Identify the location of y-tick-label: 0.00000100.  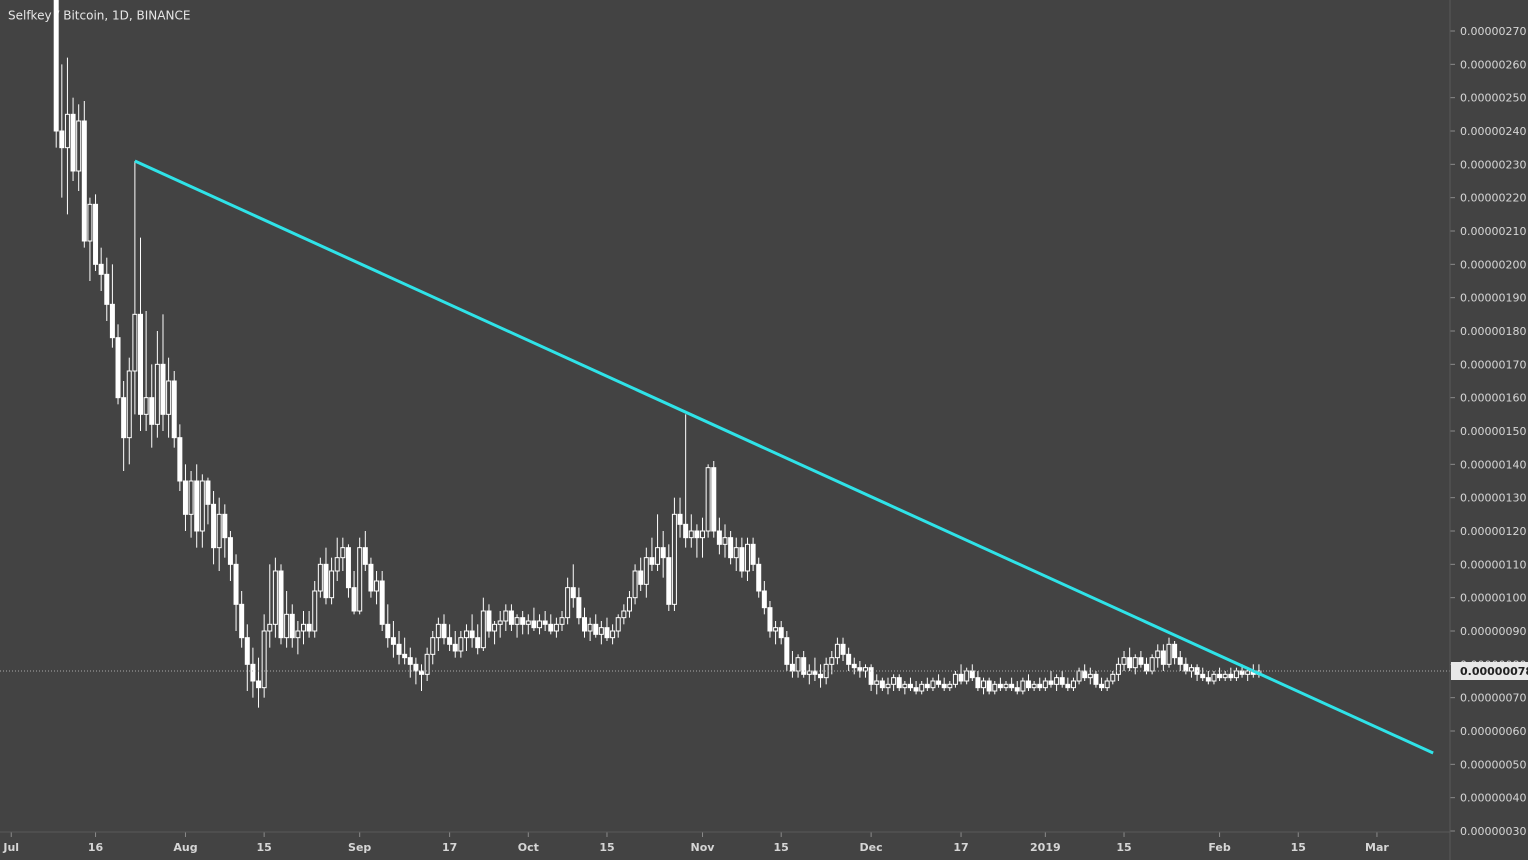
(1493, 598).